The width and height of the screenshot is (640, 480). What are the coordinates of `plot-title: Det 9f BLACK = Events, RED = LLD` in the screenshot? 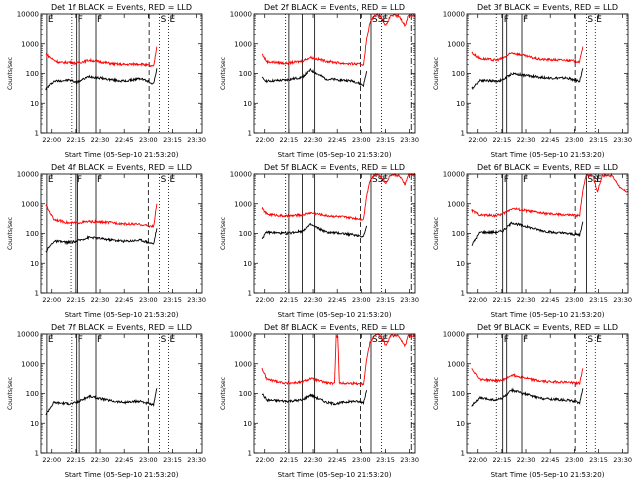 It's located at (547, 327).